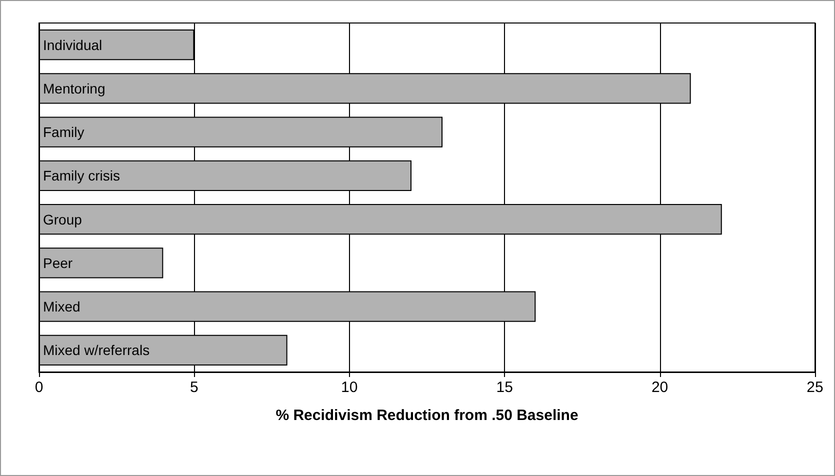  What do you see at coordinates (58, 262) in the screenshot?
I see `y-tick-label: Peer` at bounding box center [58, 262].